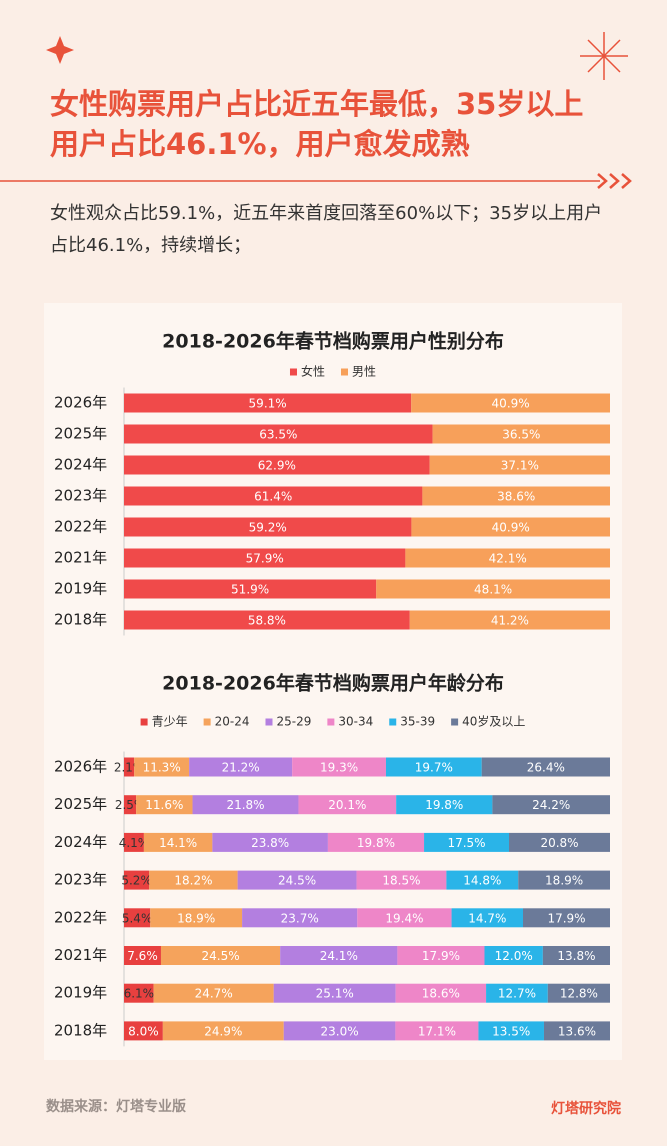  Describe the element at coordinates (245, 805) in the screenshot. I see `value-label: 21.8%` at that location.